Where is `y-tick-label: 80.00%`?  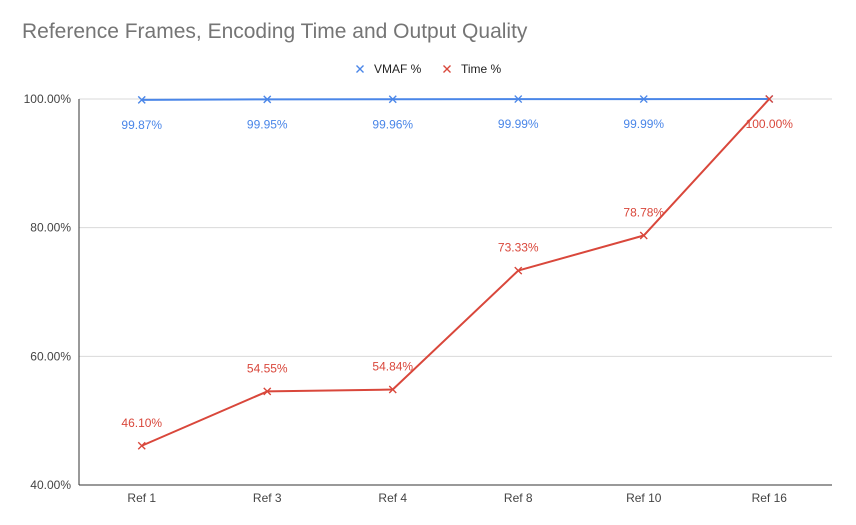
y-tick-label: 80.00% is located at coordinates (50, 228).